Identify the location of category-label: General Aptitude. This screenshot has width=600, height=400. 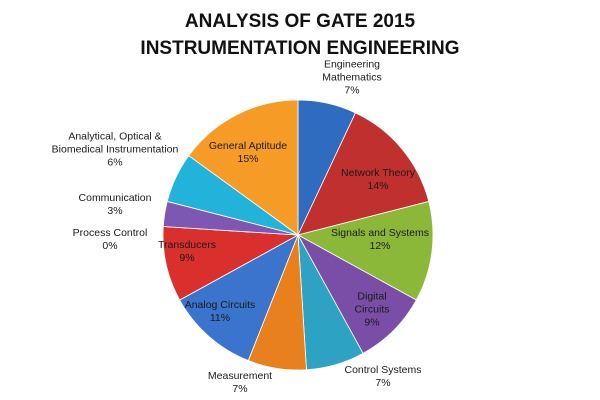
(248, 146).